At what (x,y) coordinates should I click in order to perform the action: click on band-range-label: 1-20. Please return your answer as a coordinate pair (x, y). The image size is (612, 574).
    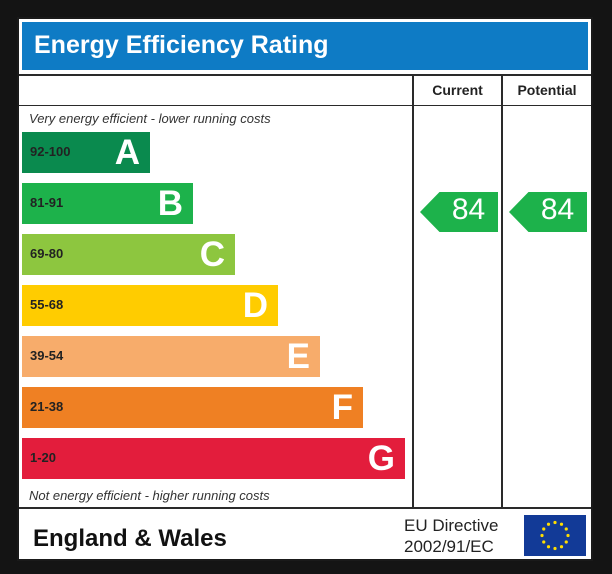
    Looking at the image, I should click on (43, 457).